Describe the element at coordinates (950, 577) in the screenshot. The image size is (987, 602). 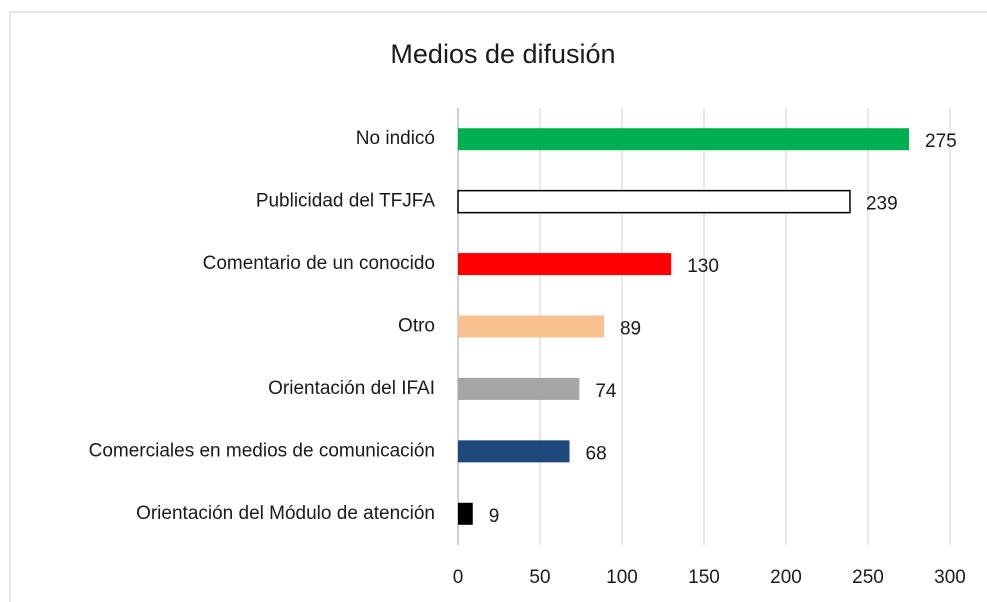
I see `x-tick-label: 300` at that location.